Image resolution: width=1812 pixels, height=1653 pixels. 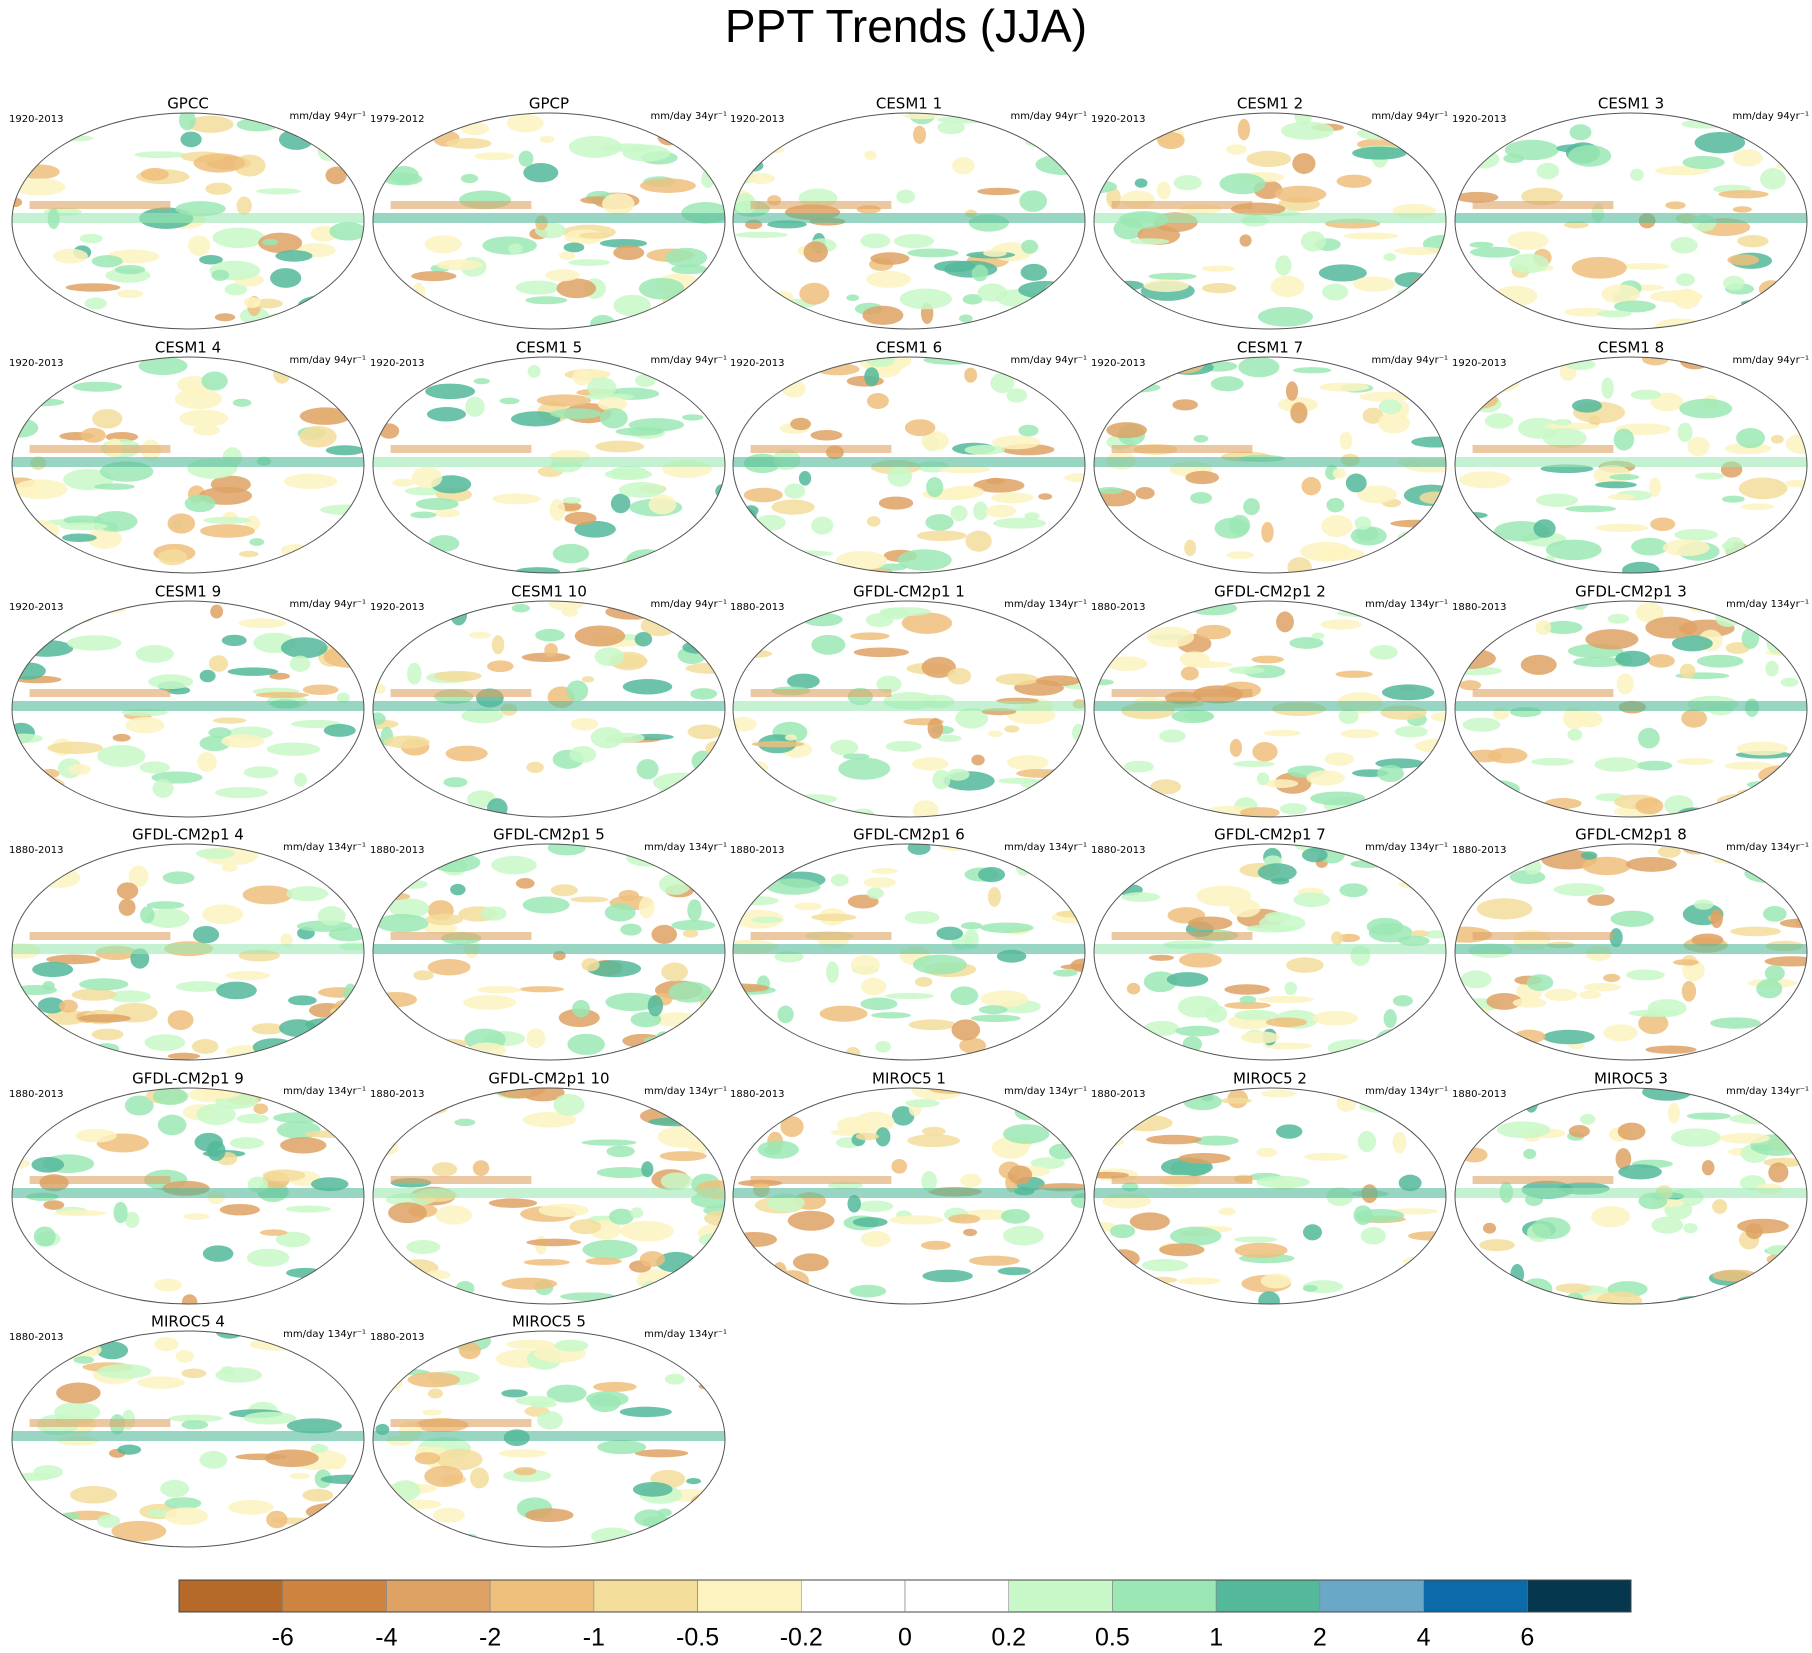 What do you see at coordinates (549, 835) in the screenshot?
I see `panel-title: GFDL-CM2p1 5` at bounding box center [549, 835].